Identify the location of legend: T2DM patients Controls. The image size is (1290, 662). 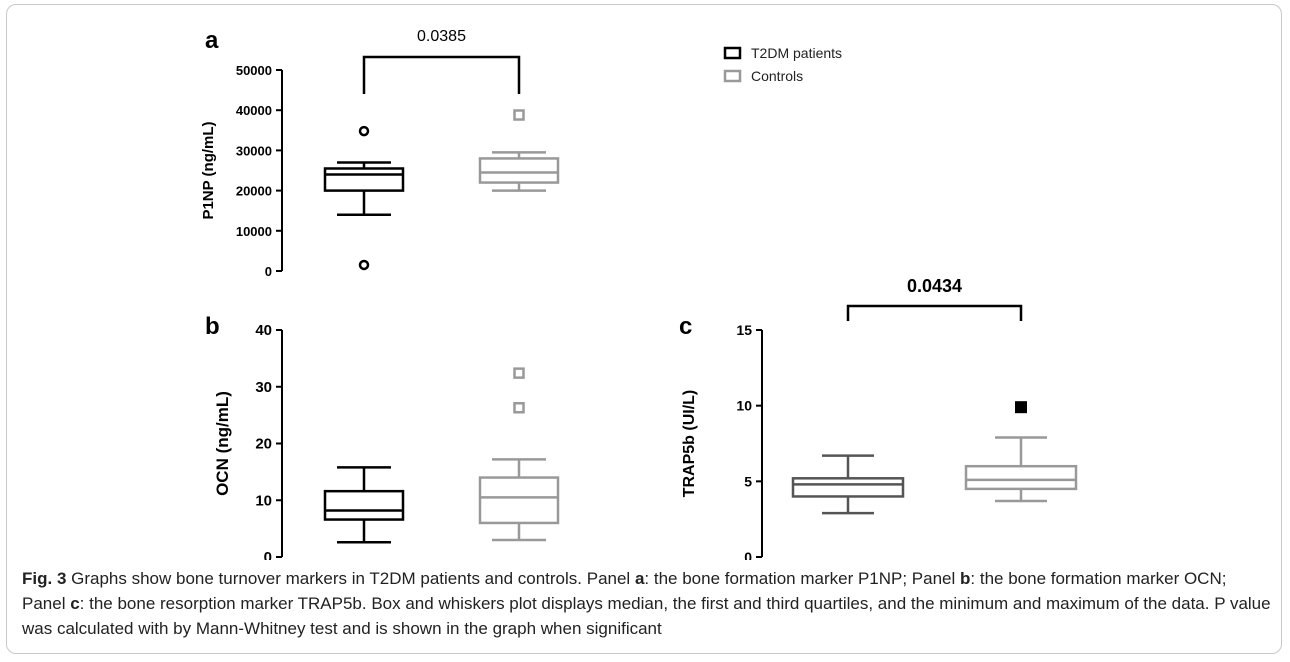
(782, 64).